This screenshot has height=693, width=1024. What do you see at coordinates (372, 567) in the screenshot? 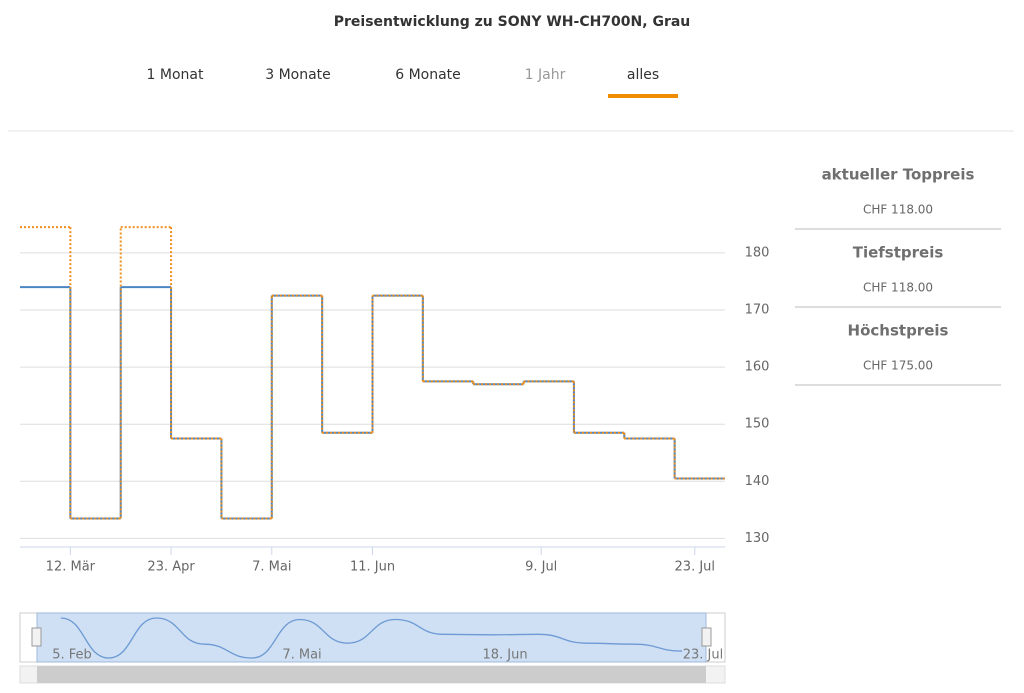
I see `x-tick-label: 11. Jun` at bounding box center [372, 567].